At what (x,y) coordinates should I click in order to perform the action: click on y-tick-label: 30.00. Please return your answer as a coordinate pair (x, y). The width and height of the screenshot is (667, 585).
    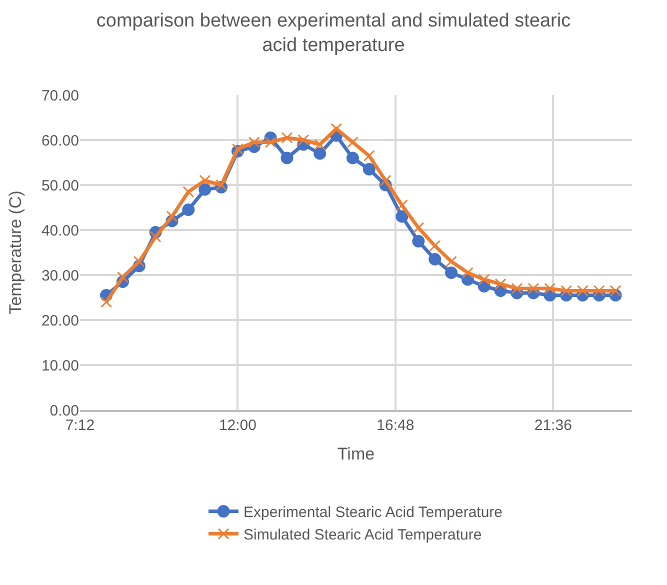
    Looking at the image, I should click on (60, 275).